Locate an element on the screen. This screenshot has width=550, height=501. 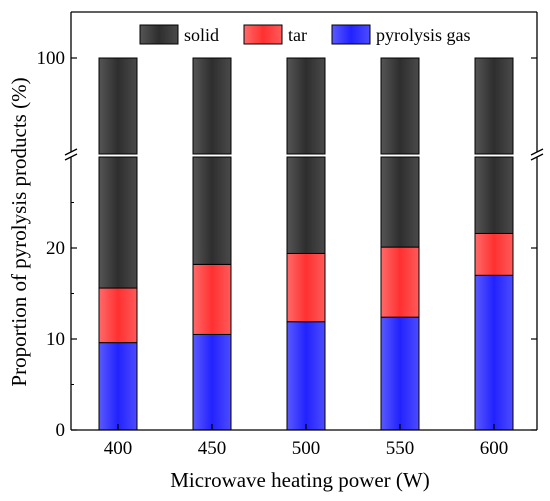
x-axis-title: Microwave heating power (W) is located at coordinates (299, 480).